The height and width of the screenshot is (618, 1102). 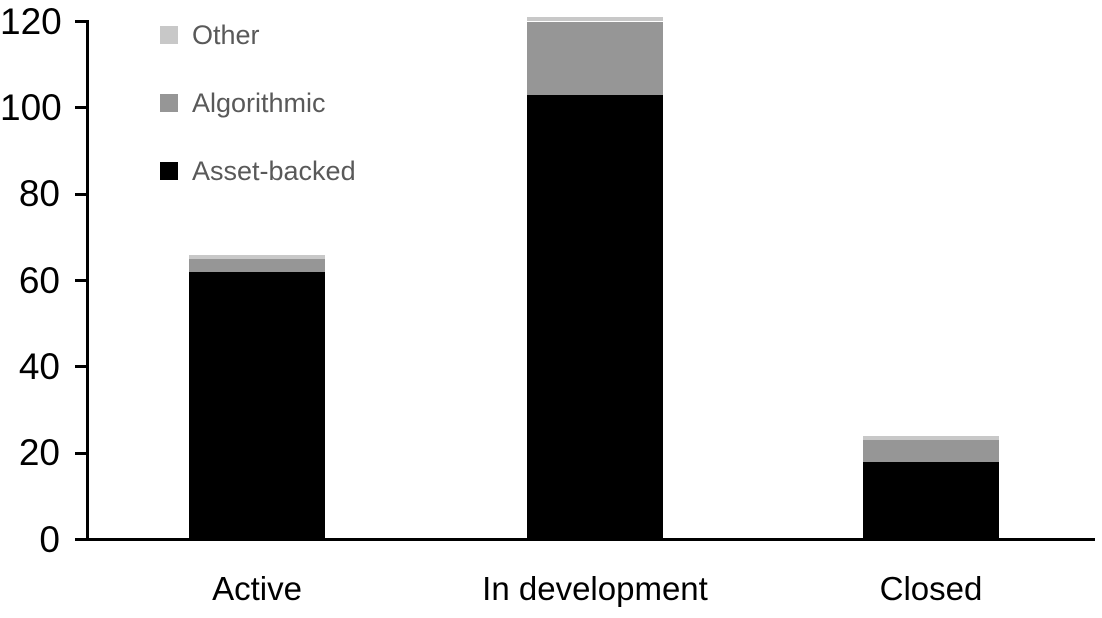 I want to click on legend-label: Algorithmic, so click(x=259, y=103).